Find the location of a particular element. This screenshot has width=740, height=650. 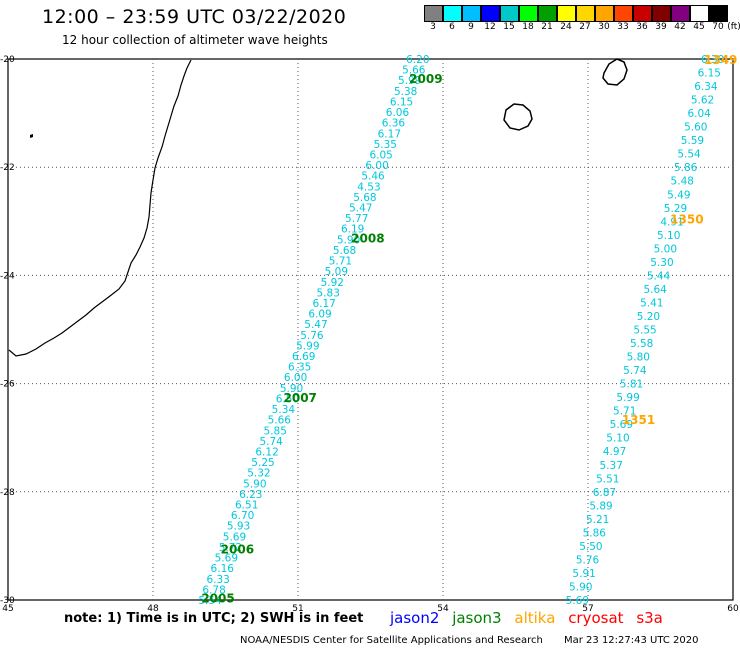

y-tick-label: -22 is located at coordinates (7, 168).